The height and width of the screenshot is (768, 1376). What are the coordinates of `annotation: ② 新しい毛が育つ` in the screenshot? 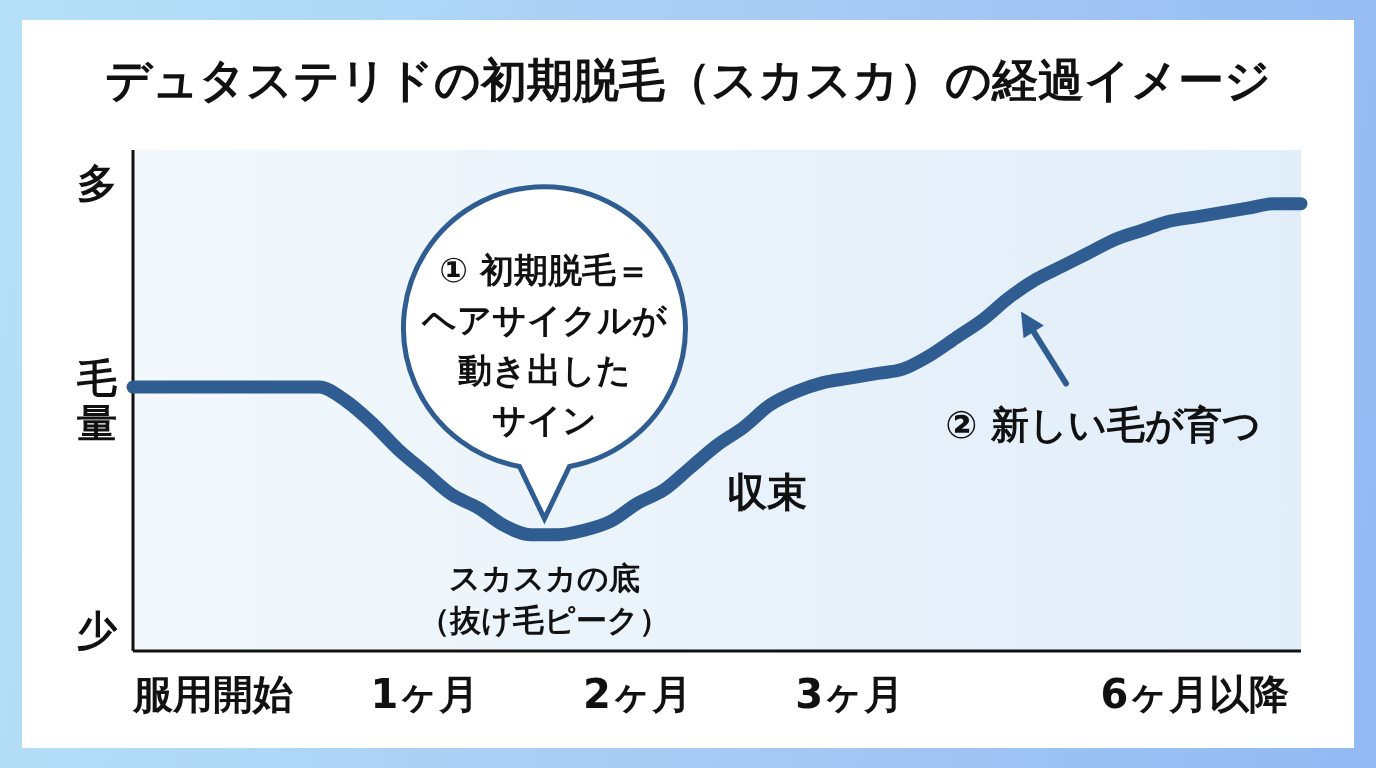 It's located at (1103, 425).